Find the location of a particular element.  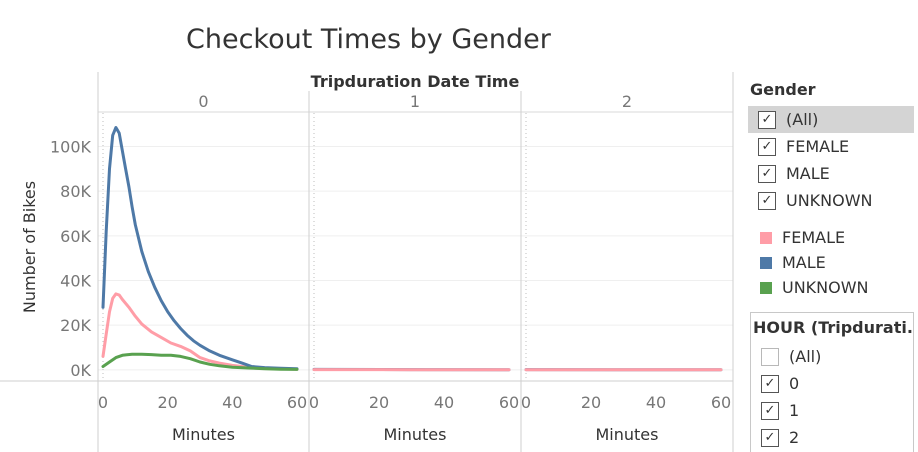

legend-item-female: FEMALE is located at coordinates (831, 237).